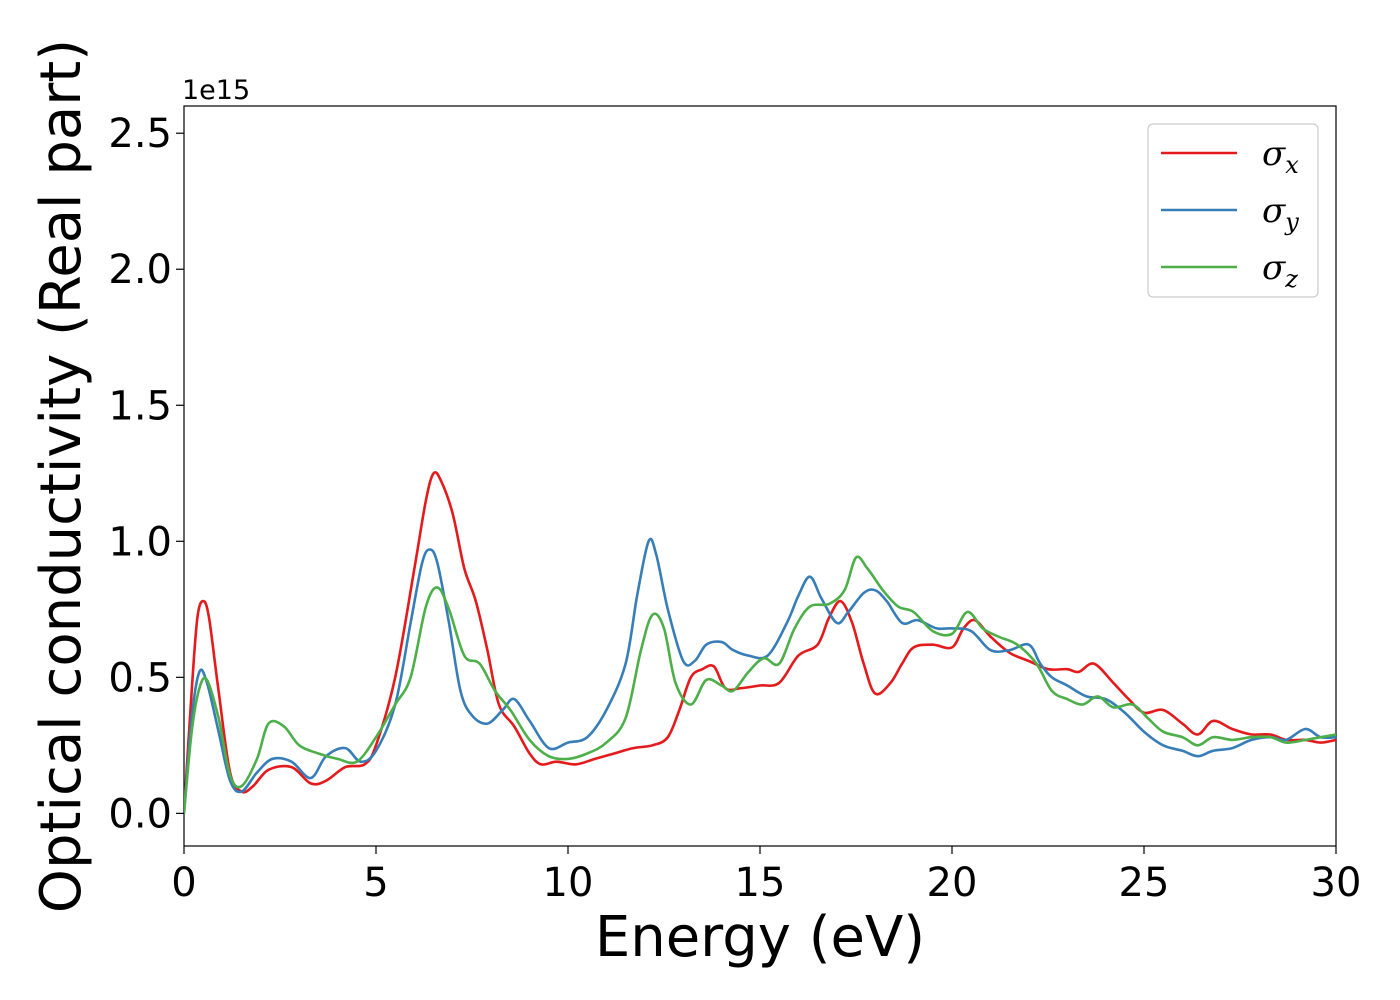 This screenshot has width=1400, height=1000. What do you see at coordinates (1336, 883) in the screenshot?
I see `x-tick-label: 30` at bounding box center [1336, 883].